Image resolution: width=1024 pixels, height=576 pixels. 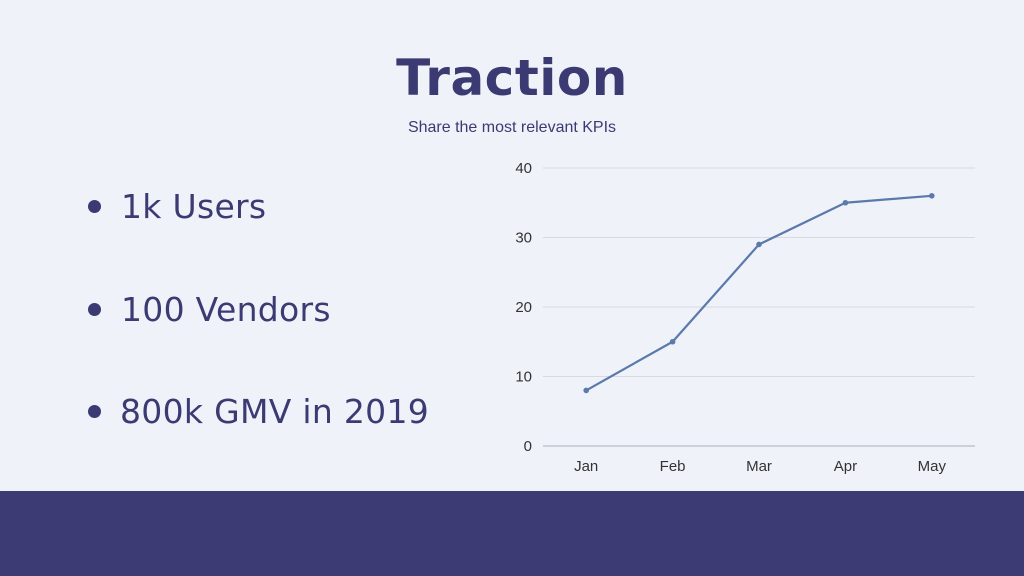 I want to click on kpi-item-vendors: 100 Vendors, so click(x=209, y=309).